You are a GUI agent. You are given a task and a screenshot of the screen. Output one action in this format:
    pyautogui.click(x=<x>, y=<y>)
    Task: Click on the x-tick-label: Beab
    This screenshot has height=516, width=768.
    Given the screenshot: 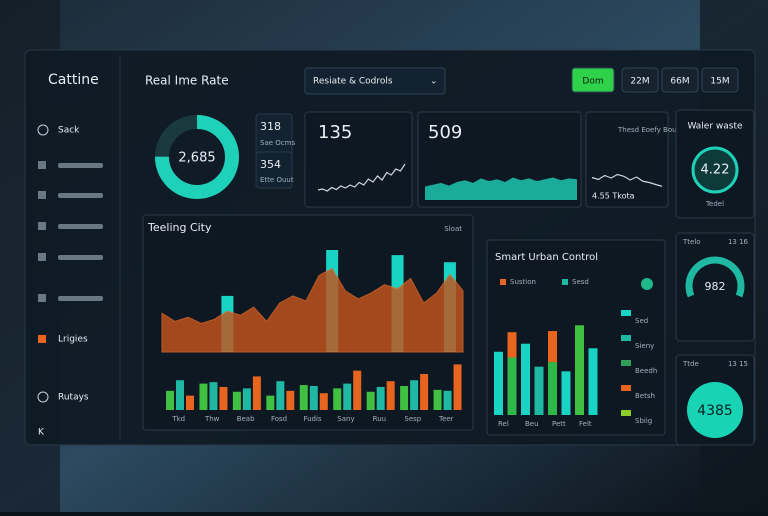 What is the action you would take?
    pyautogui.click(x=246, y=419)
    